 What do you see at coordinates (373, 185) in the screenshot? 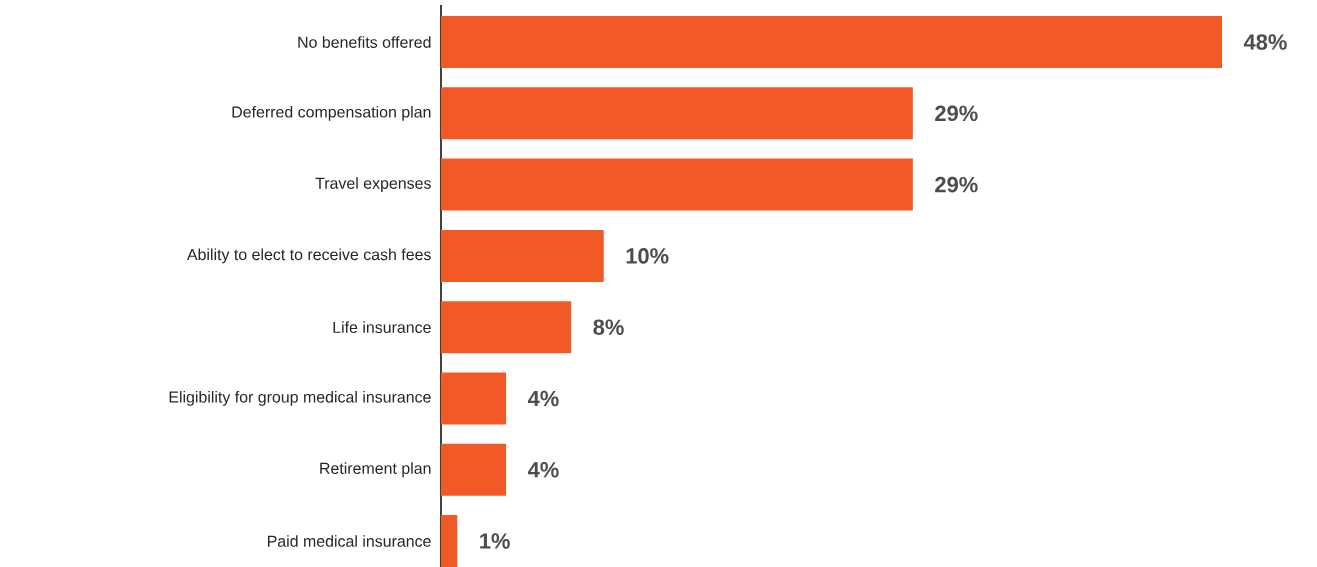
I see `y-tick-label: Travel expenses` at bounding box center [373, 185].